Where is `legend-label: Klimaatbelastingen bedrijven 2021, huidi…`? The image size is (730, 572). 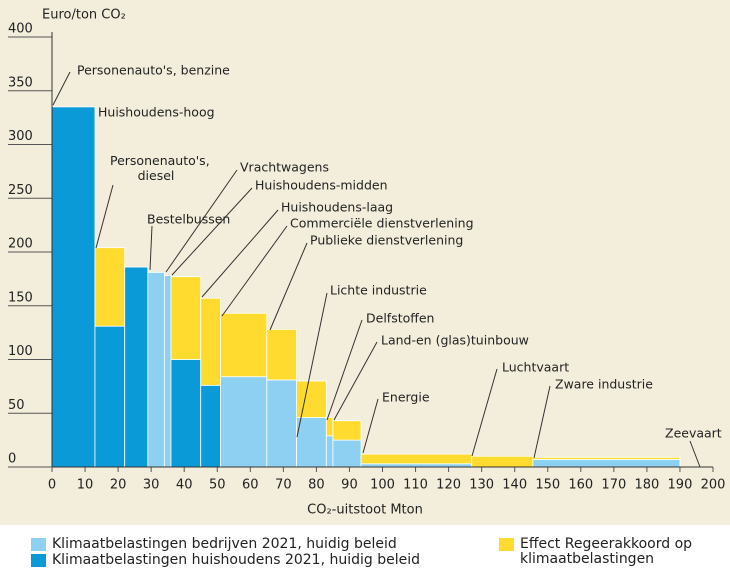
legend-label: Klimaatbelastingen bedrijven 2021, huidi… is located at coordinates (224, 544).